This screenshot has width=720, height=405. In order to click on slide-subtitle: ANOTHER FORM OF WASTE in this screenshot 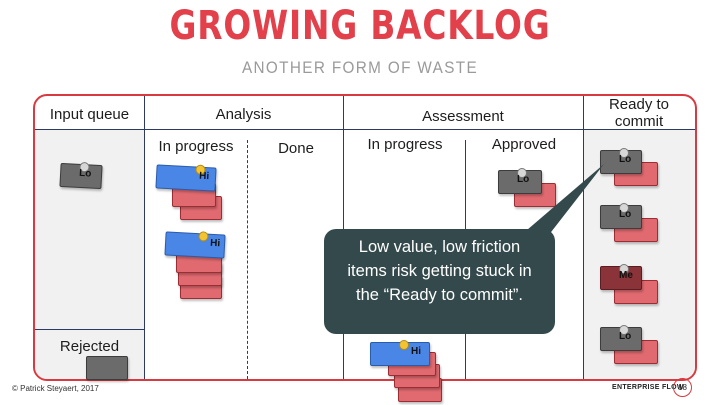, I will do `click(360, 67)`.